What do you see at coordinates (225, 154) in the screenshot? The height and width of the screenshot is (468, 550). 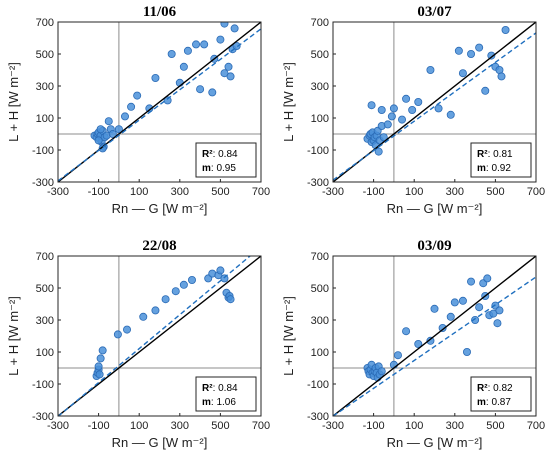 I see `r2-value: : 0.84` at bounding box center [225, 154].